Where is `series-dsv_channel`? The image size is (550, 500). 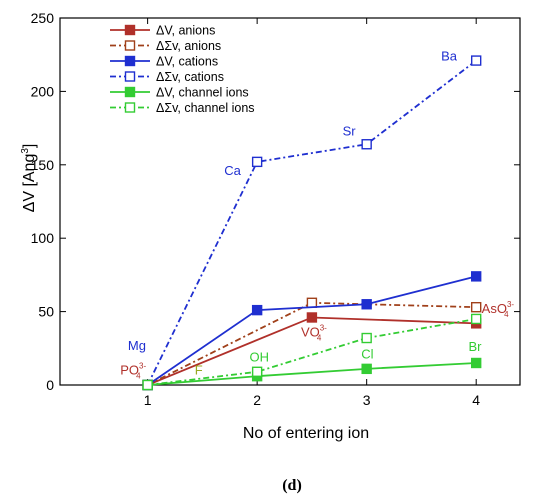
series-dsv_channel is located at coordinates (312, 352).